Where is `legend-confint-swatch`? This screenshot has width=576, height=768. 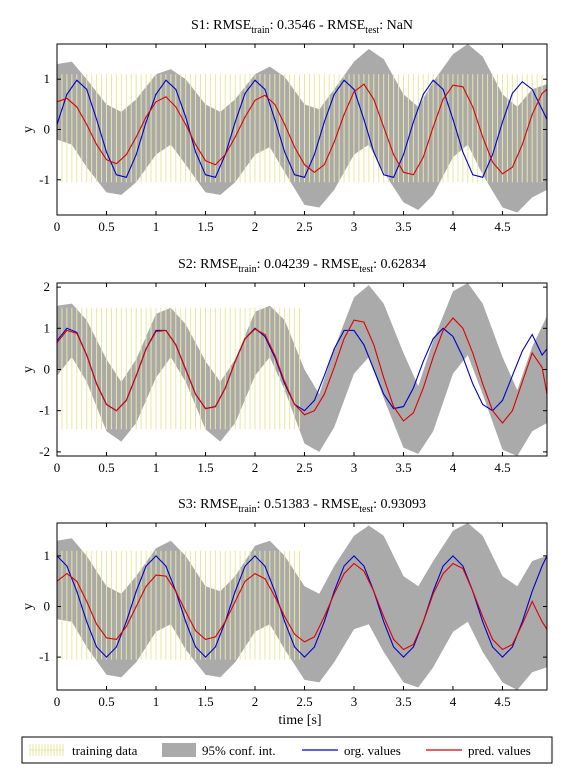
legend-confint-swatch is located at coordinates (179, 750).